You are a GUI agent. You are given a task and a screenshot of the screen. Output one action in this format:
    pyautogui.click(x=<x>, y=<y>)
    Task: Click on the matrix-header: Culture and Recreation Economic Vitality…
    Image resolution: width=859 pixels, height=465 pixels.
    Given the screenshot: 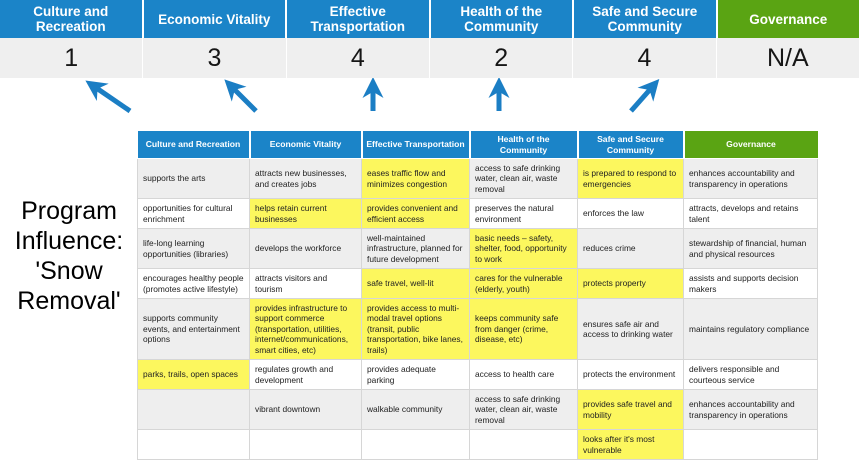 What is the action you would take?
    pyautogui.click(x=477, y=145)
    